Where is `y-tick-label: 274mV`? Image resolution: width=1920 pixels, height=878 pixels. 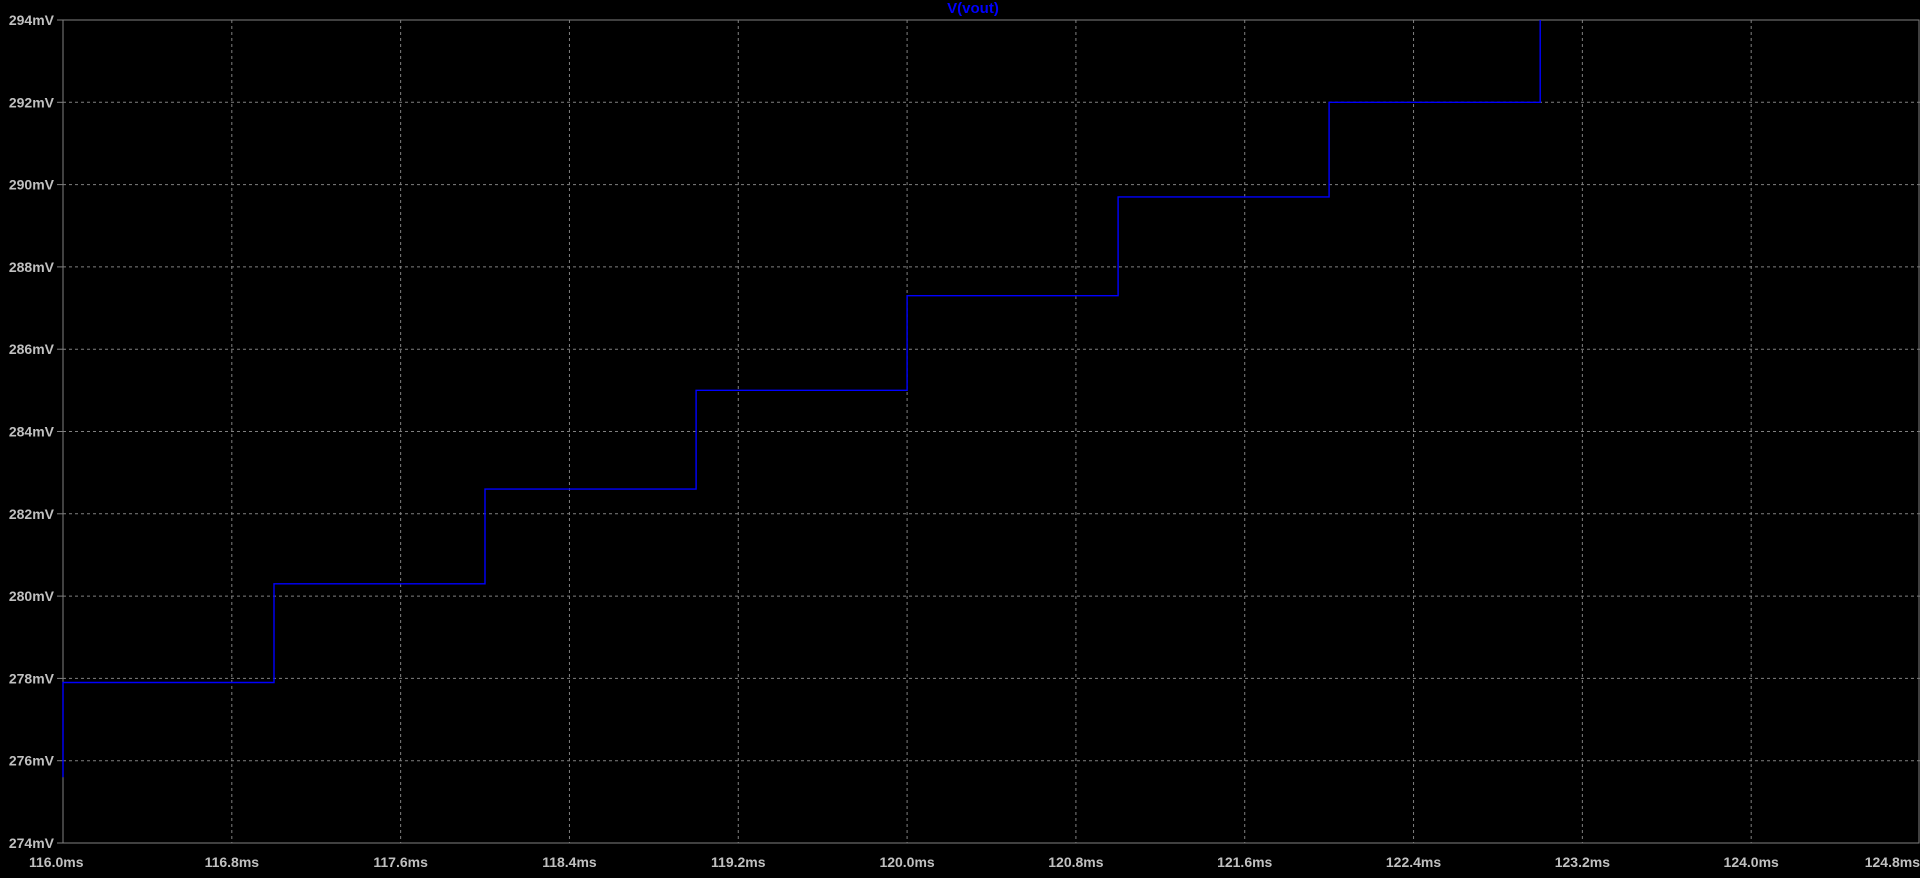
y-tick-label: 274mV is located at coordinates (32, 843).